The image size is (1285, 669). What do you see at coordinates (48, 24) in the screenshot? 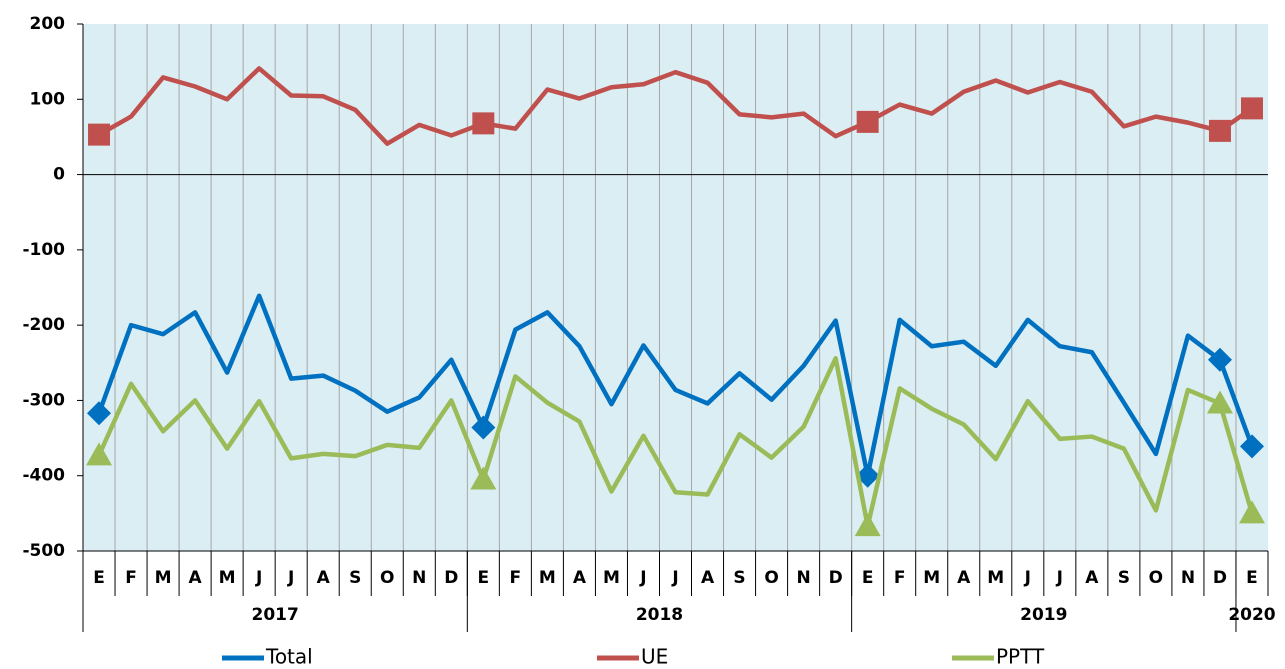
I see `y-tick-label: 200` at bounding box center [48, 24].